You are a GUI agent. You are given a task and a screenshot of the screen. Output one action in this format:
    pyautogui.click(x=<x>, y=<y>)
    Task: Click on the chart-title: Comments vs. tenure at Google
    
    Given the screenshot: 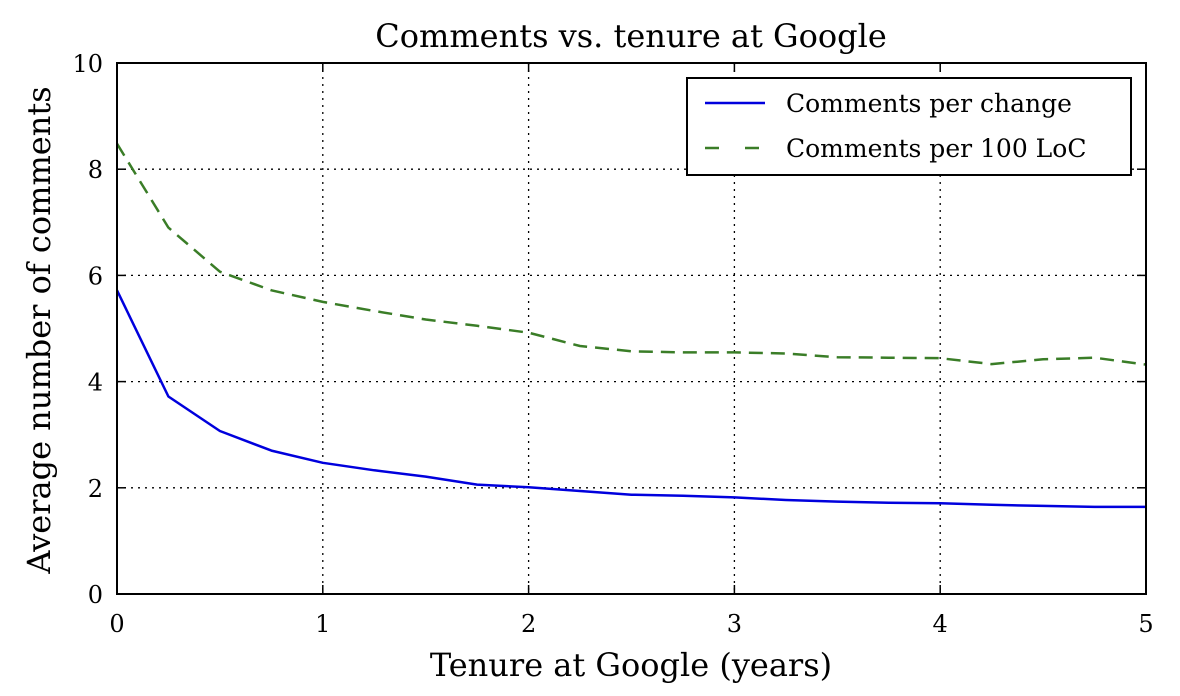 What is the action you would take?
    pyautogui.click(x=631, y=36)
    